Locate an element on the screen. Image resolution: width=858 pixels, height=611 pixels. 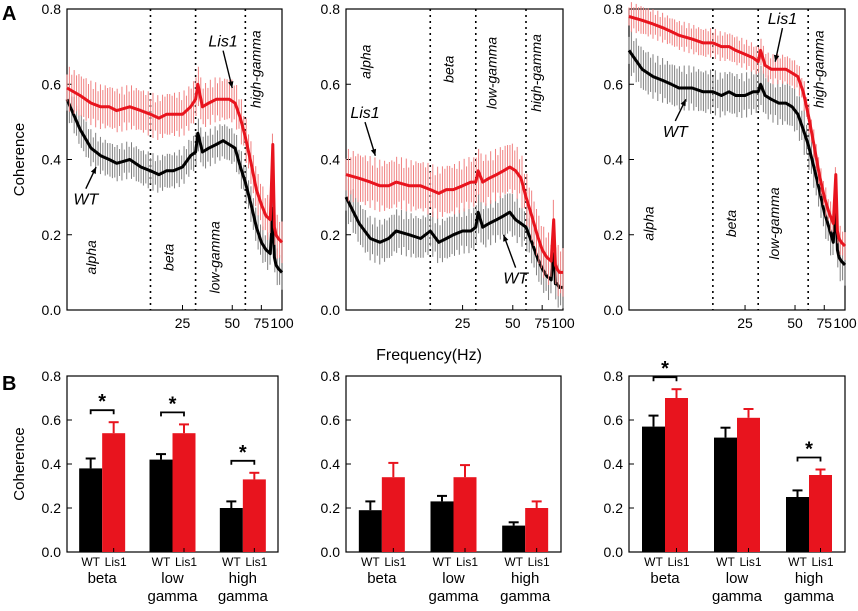
shared-x-axis-label: Frequency(Hz) is located at coordinates (429, 355).